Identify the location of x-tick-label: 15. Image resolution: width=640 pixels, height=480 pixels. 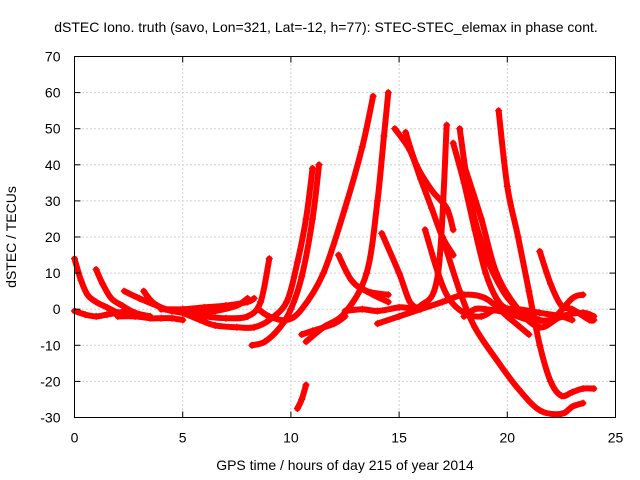
(399, 438).